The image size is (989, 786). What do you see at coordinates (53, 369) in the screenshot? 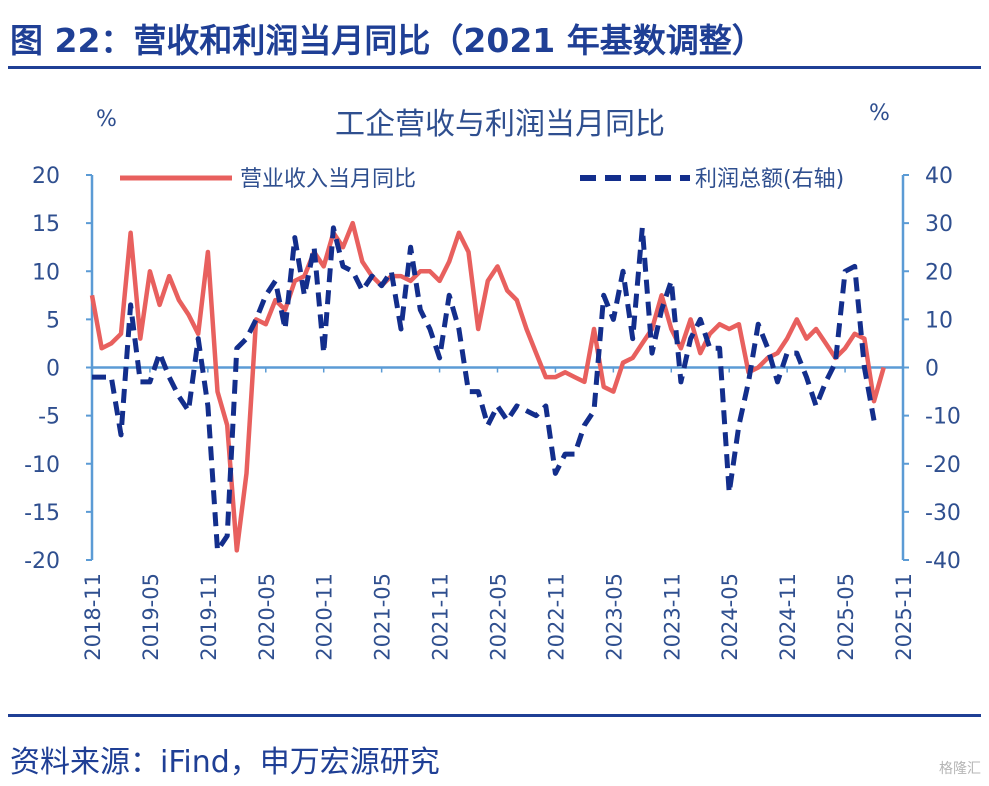
I see `left-tick-label: 0` at bounding box center [53, 369].